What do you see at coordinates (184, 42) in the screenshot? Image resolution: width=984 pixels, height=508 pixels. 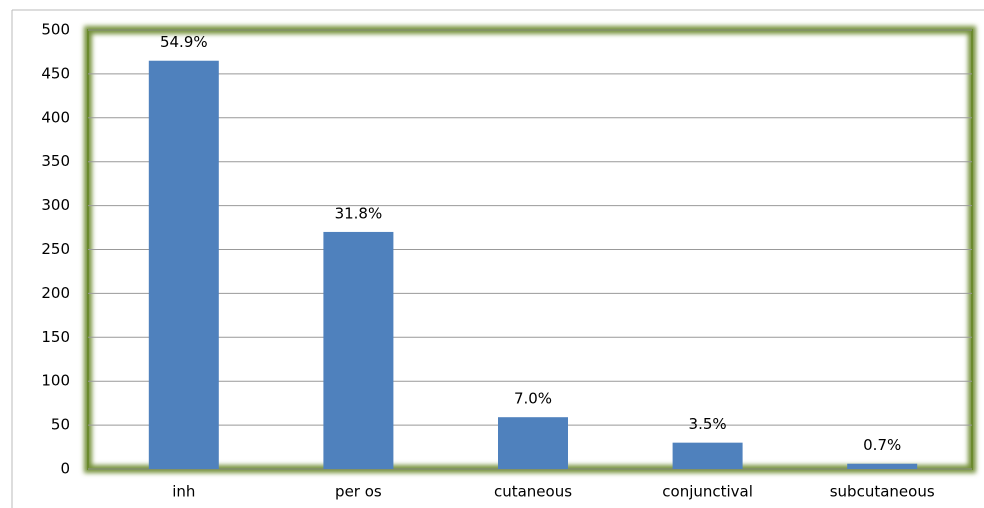 I see `bar-annotation: 54.9%` at bounding box center [184, 42].